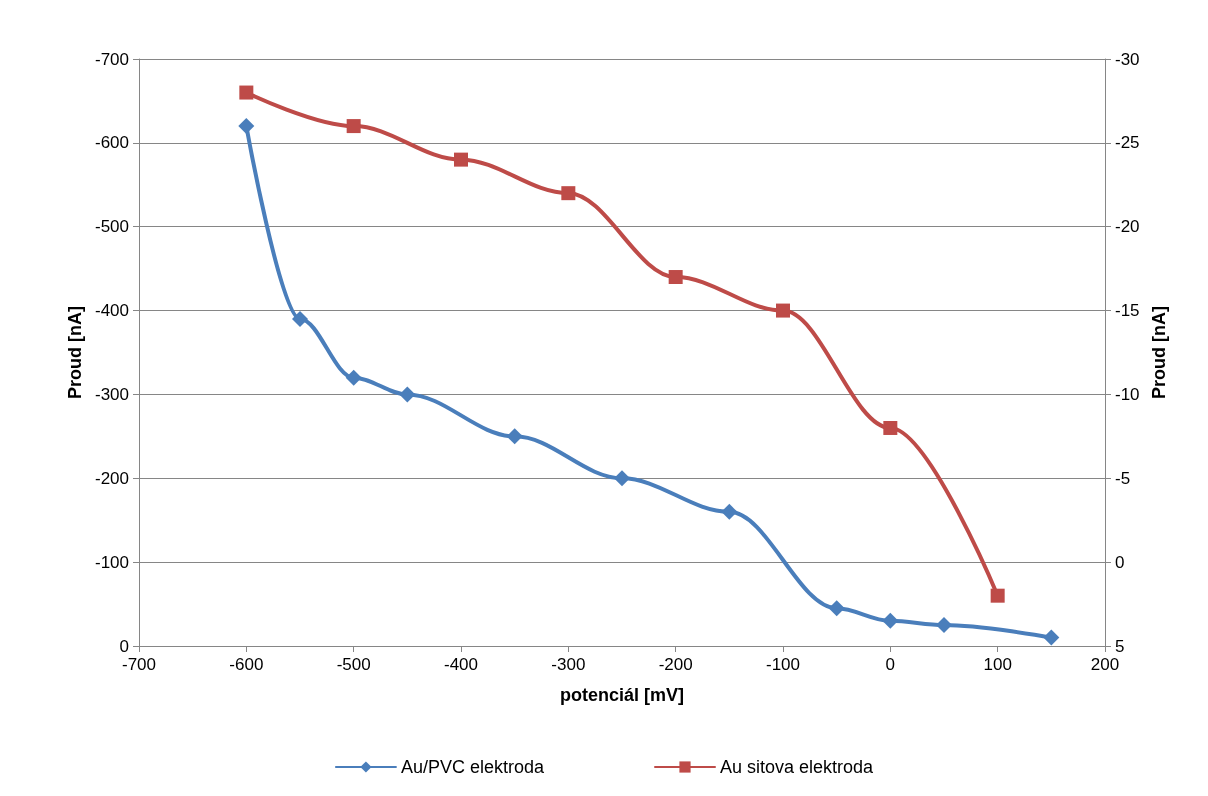 The width and height of the screenshot is (1208, 796). Describe the element at coordinates (111, 562) in the screenshot. I see `y-tick-label: -100` at that location.